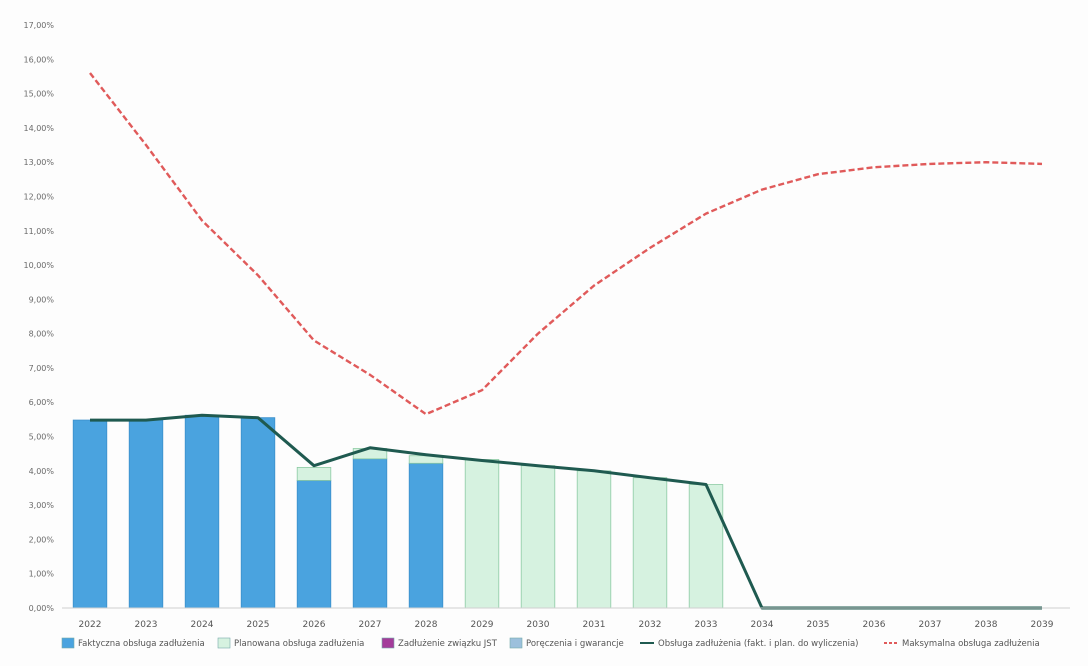 The height and width of the screenshot is (666, 1088). Describe the element at coordinates (299, 644) in the screenshot. I see `legend-label: Planowana obsługa zadłużenia` at that location.